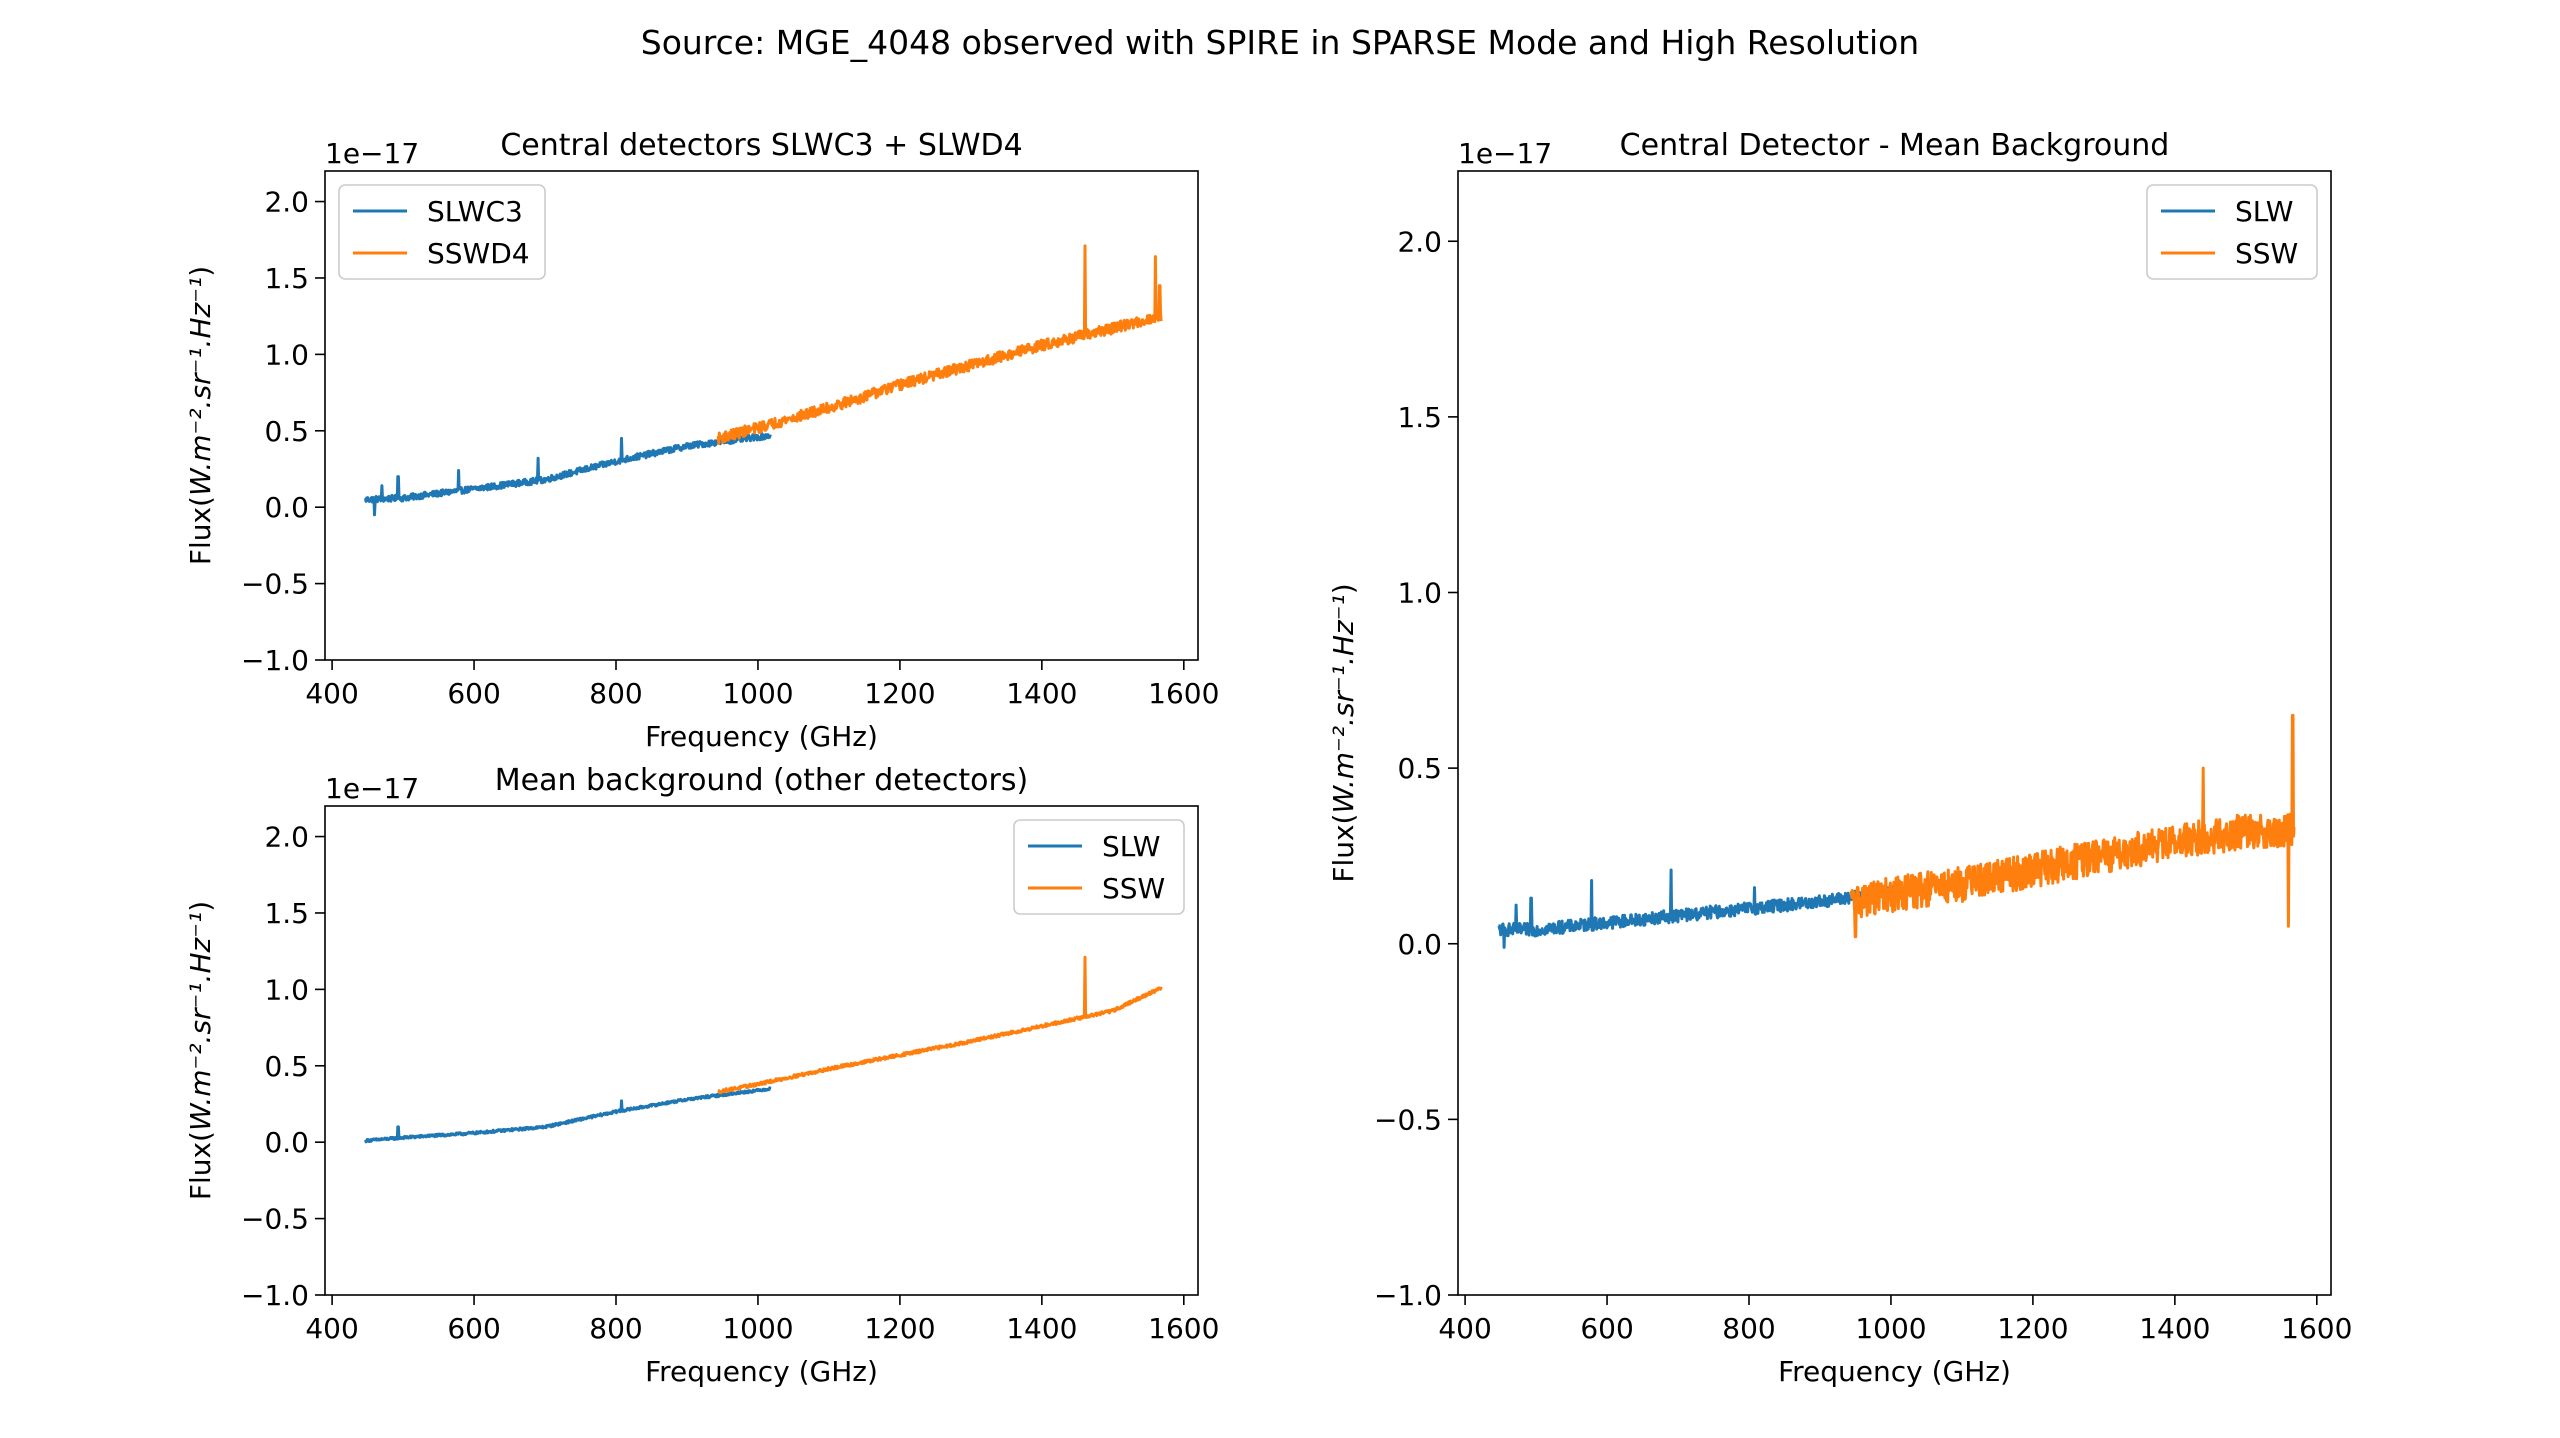 This screenshot has width=2560, height=1438. Describe the element at coordinates (939, 344) in the screenshot. I see `series-line-sswd4` at that location.